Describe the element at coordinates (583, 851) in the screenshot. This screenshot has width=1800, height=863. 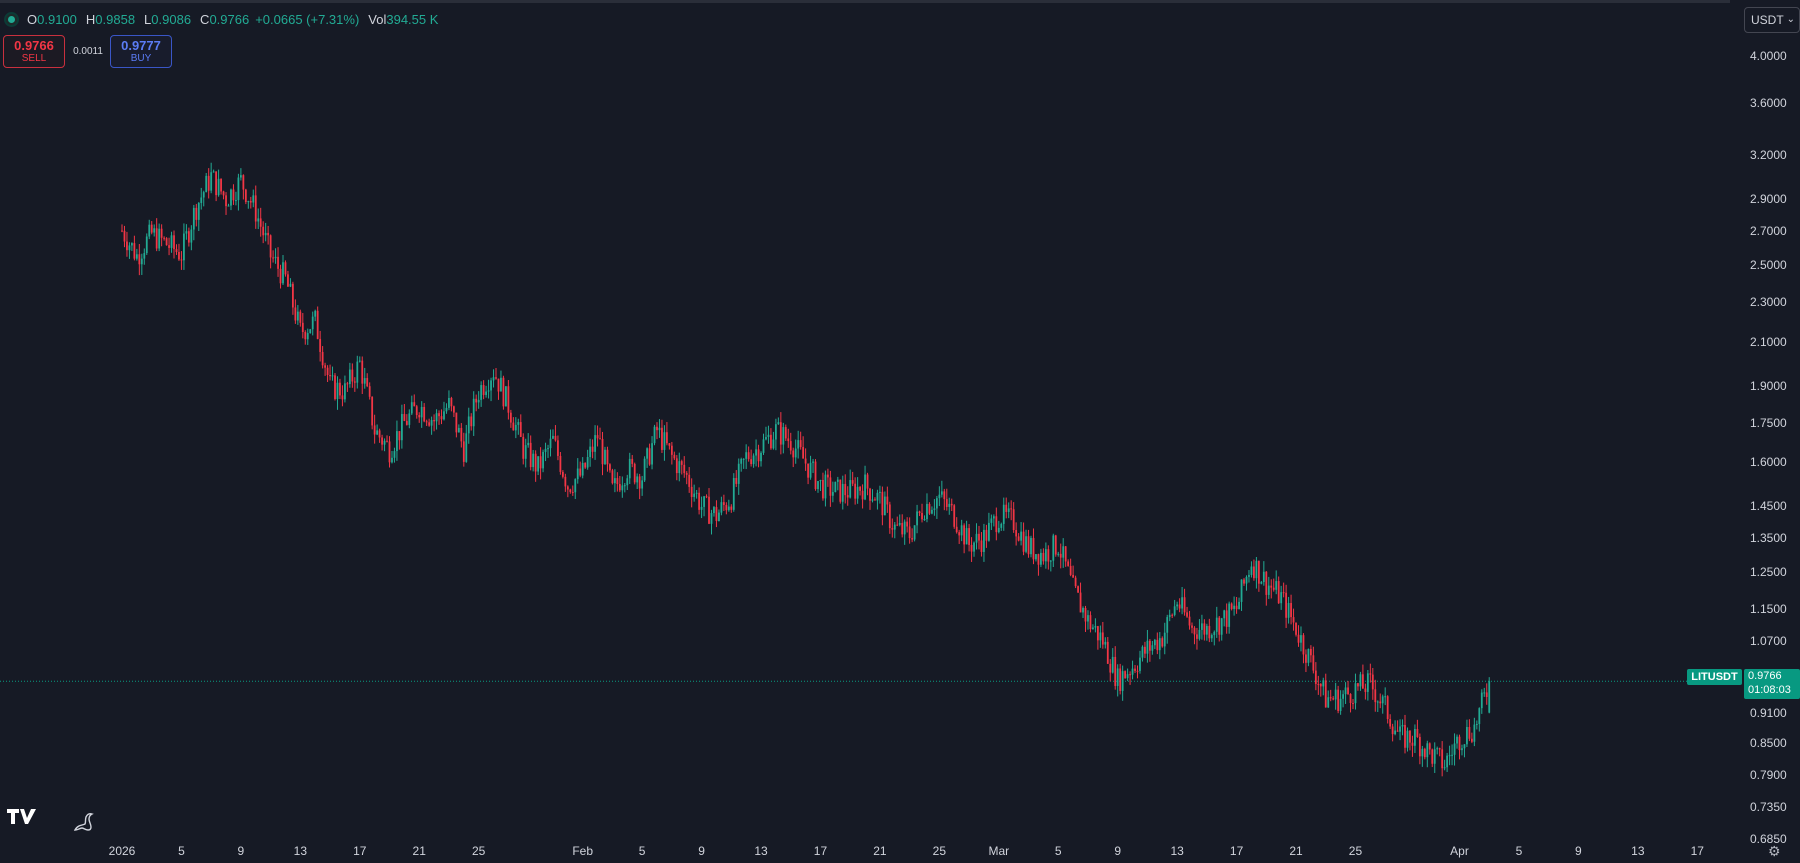
I see `time-tick-label: Feb` at that location.